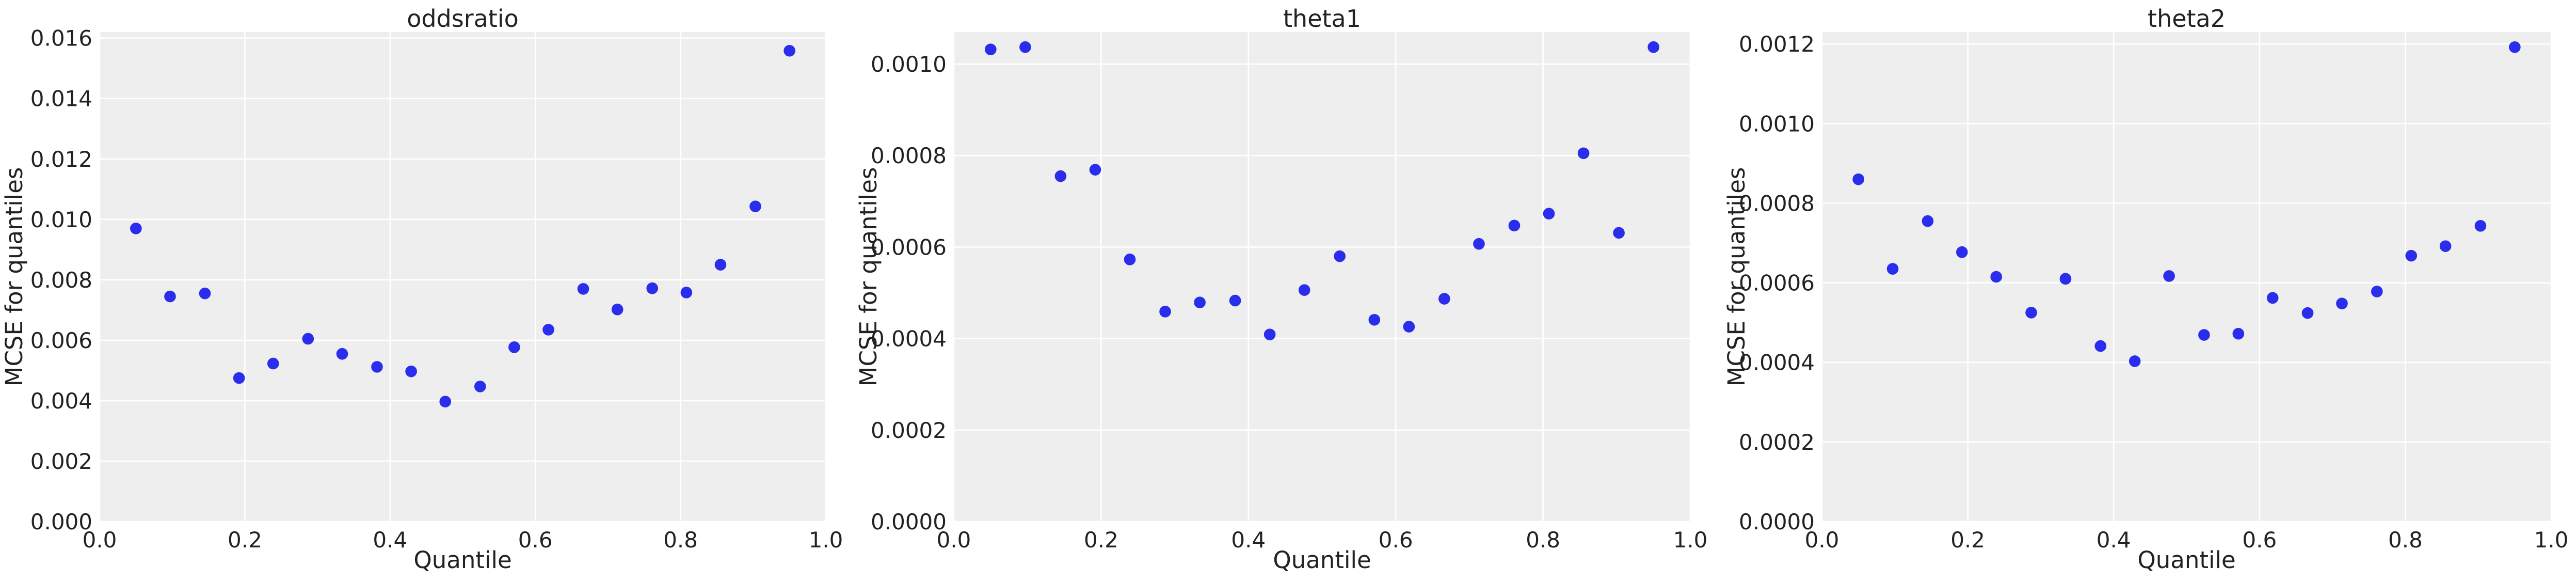 Image resolution: width=2576 pixels, height=582 pixels. Describe the element at coordinates (61, 341) in the screenshot. I see `y-tick-label: 0.006` at that location.